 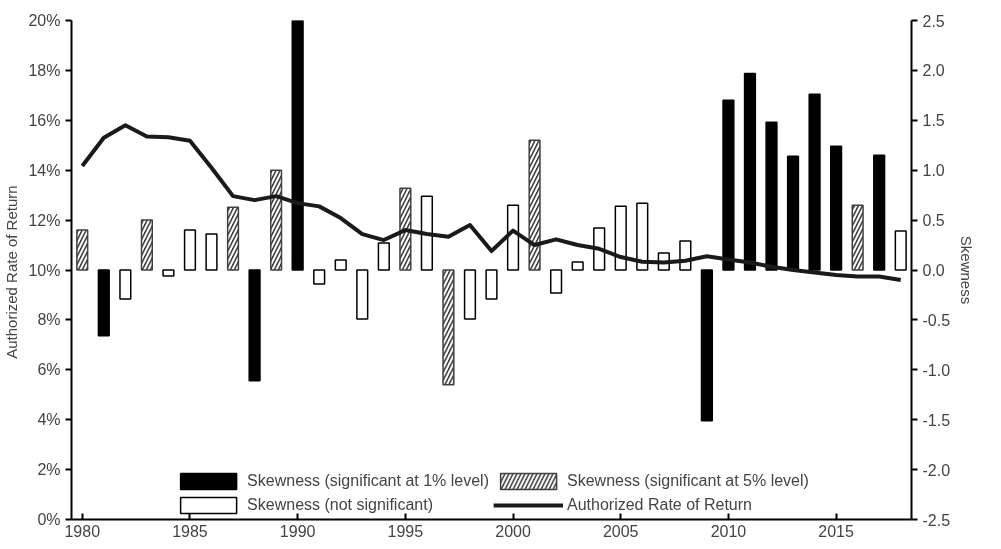 I want to click on y2-tick-label: -2.5, so click(x=936, y=520).